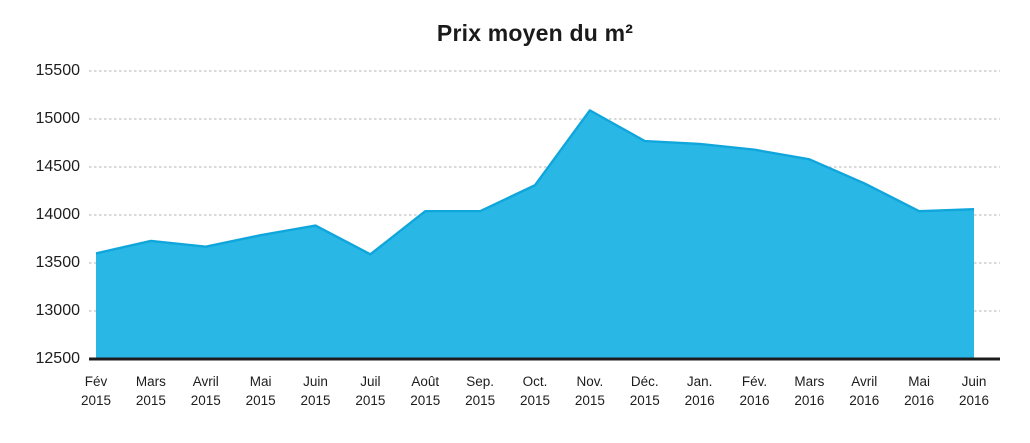  I want to click on x-tick-label: Déc. 2015, so click(645, 391).